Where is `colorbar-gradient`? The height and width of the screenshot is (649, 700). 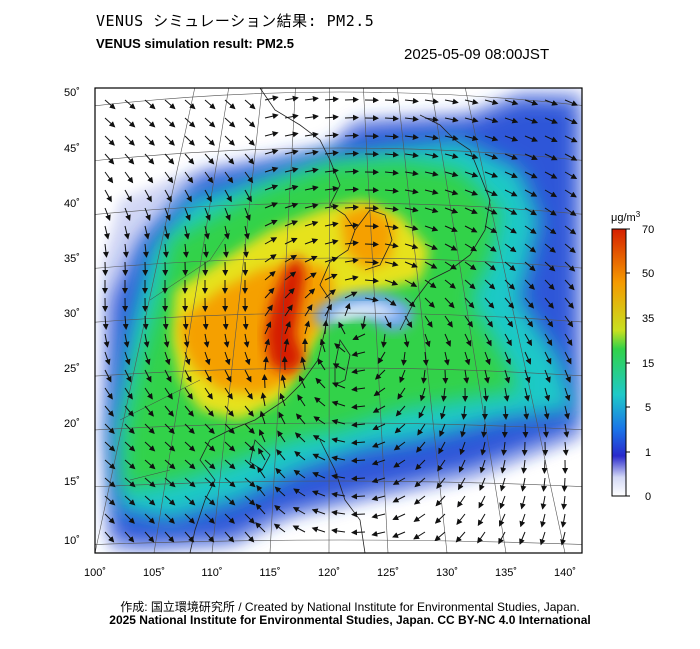
colorbar-gradient is located at coordinates (619, 362).